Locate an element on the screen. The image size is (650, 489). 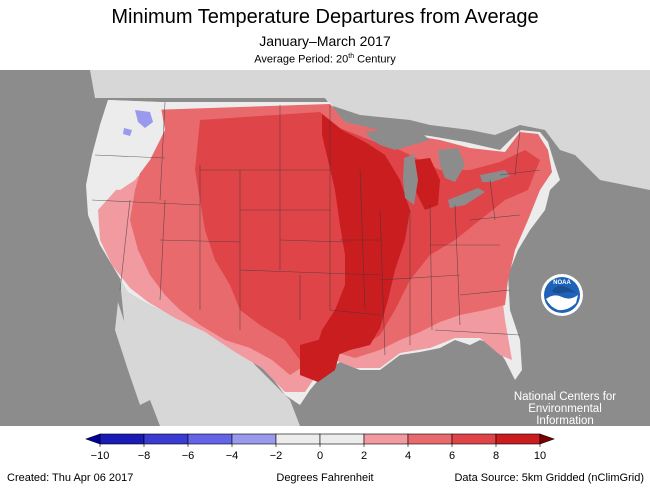
legend-tick-label: 10 is located at coordinates (540, 456).